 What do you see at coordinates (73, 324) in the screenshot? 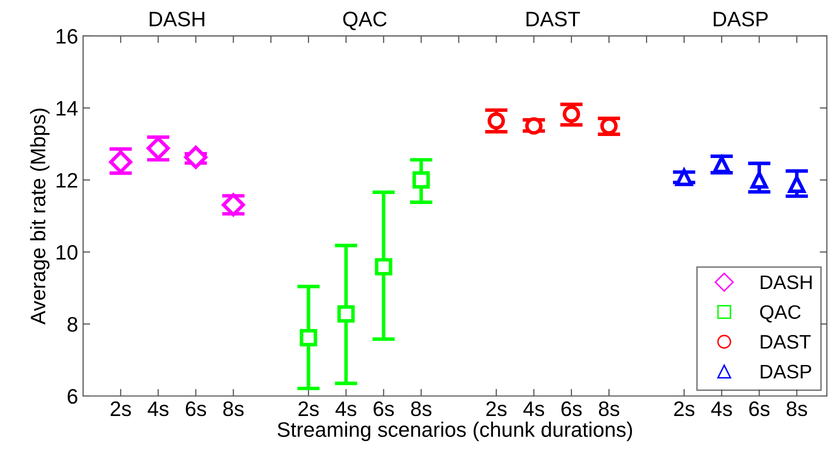
I see `y-tick-label: 8` at bounding box center [73, 324].